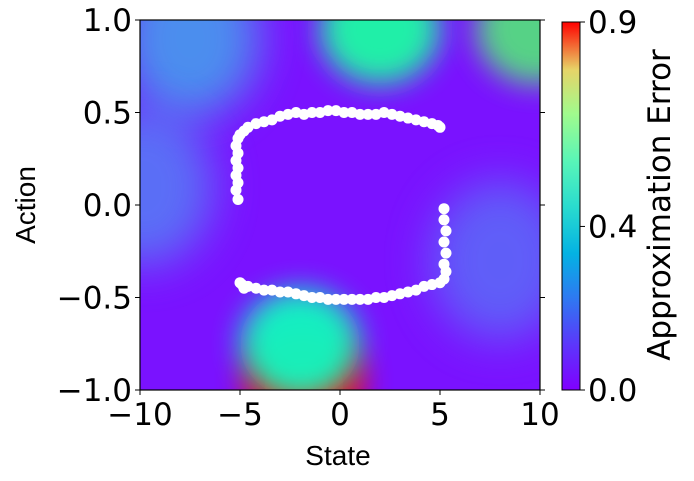 The image size is (694, 481). I want to click on x-axis-ticks: −10 −5 0 5 10, so click(333, 411).